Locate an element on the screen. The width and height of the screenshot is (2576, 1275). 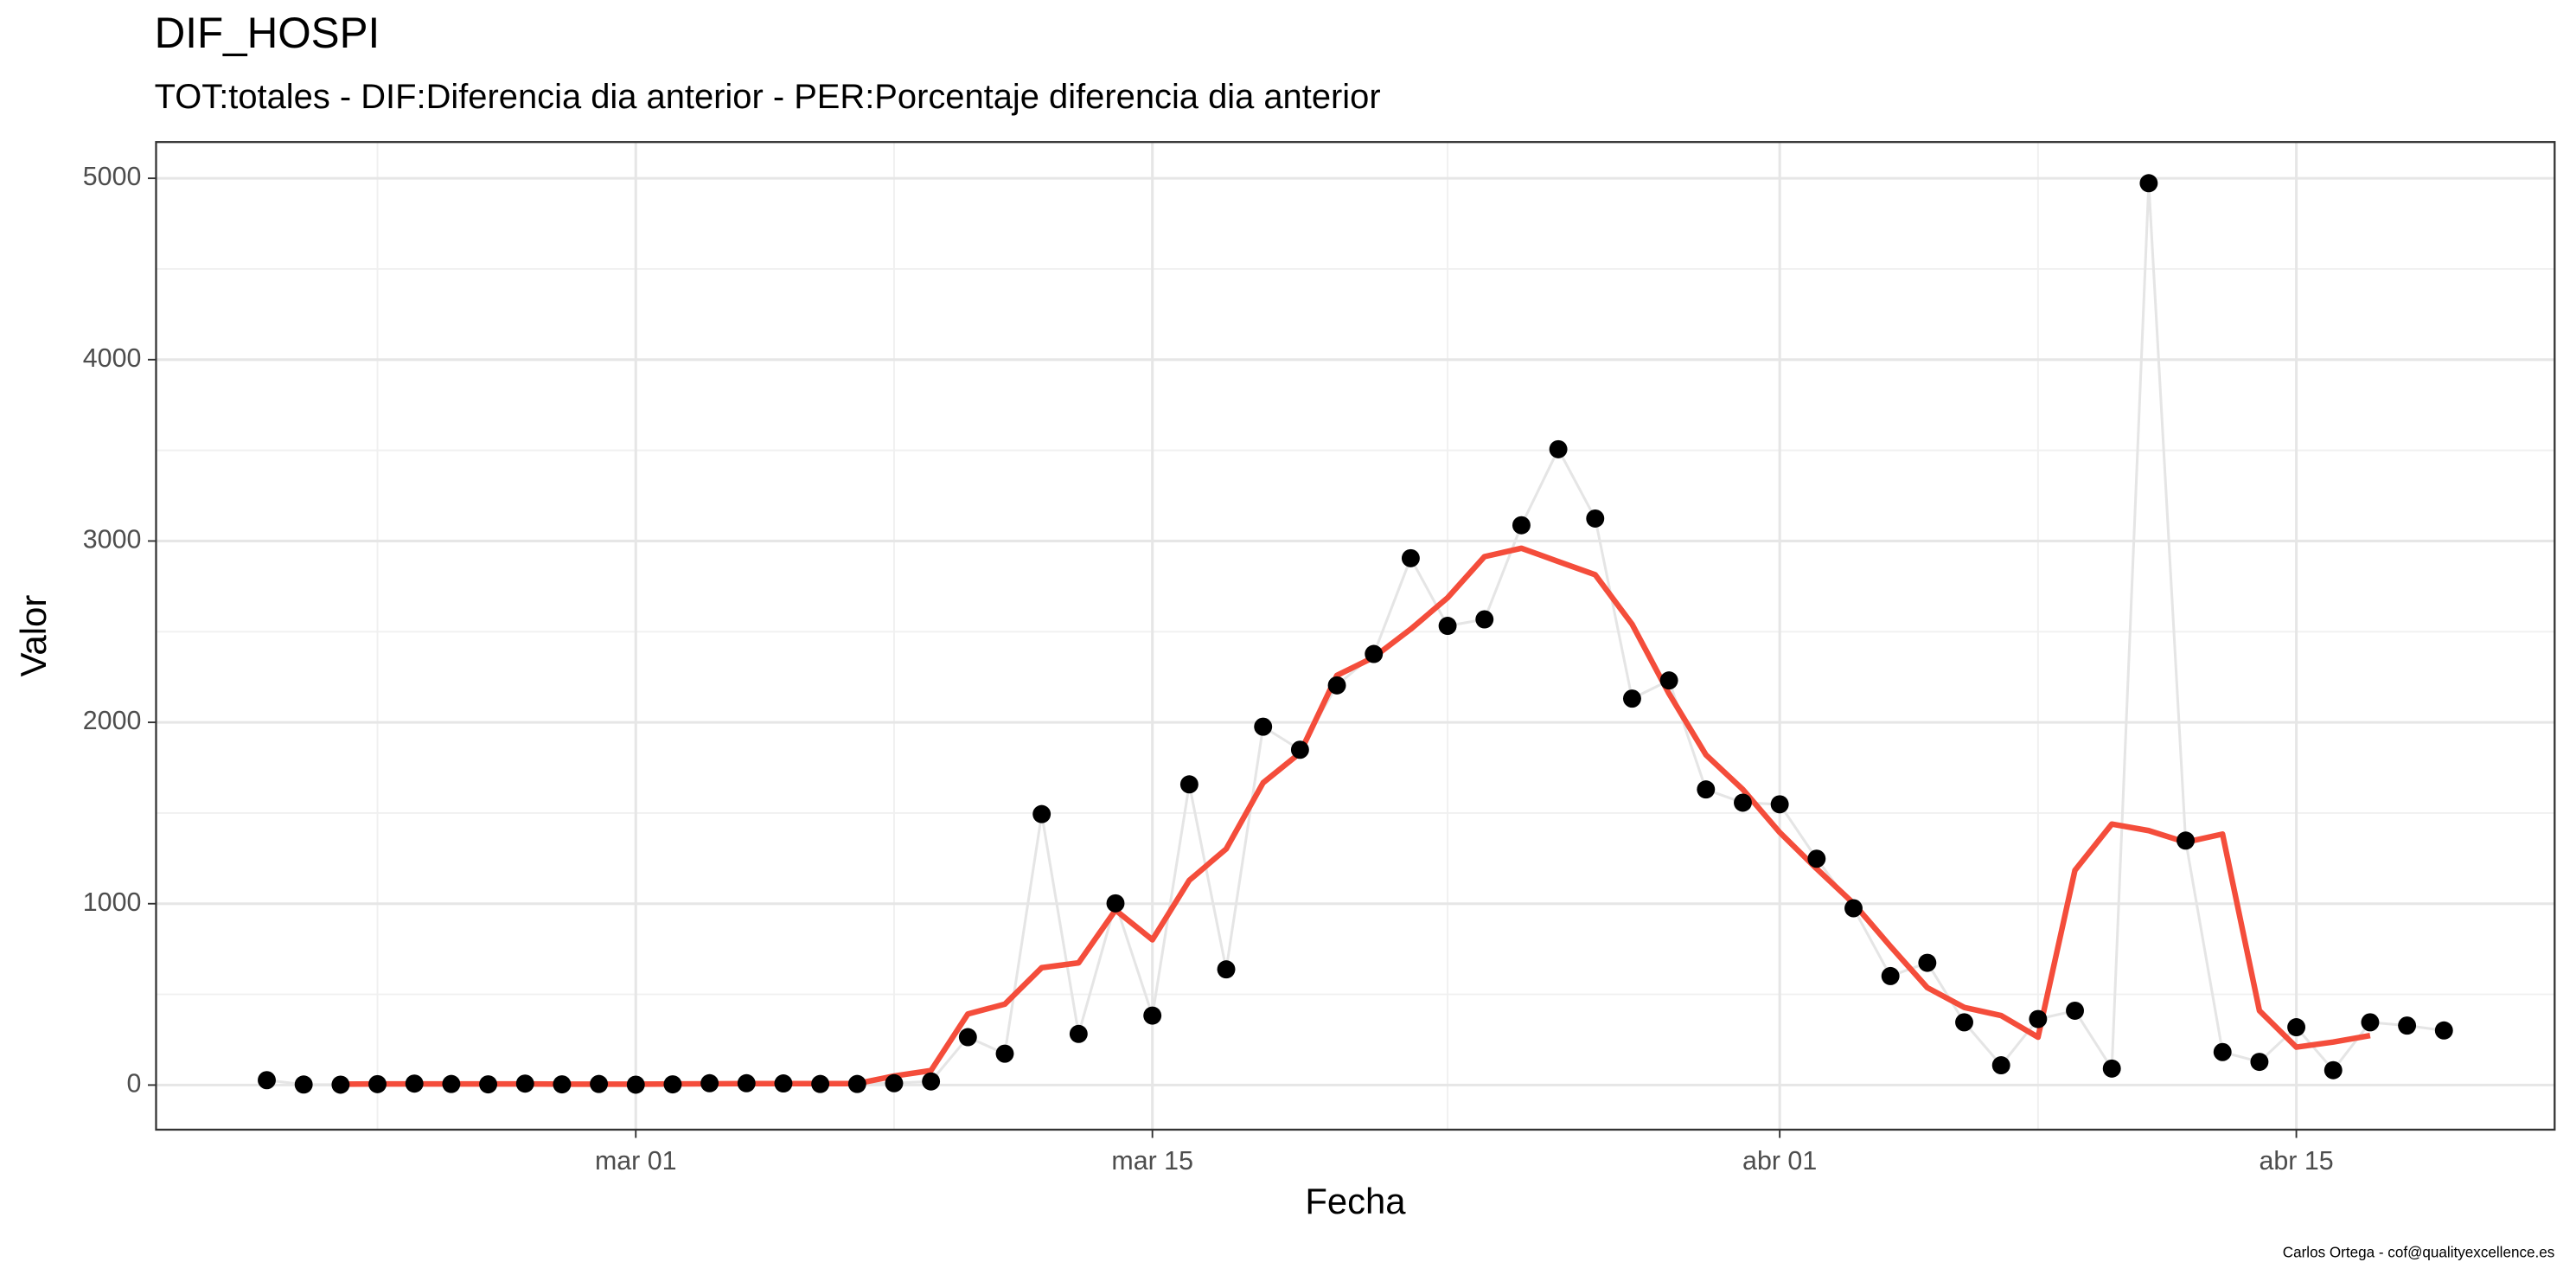
y-tick-label: 3000 is located at coordinates (113, 539).